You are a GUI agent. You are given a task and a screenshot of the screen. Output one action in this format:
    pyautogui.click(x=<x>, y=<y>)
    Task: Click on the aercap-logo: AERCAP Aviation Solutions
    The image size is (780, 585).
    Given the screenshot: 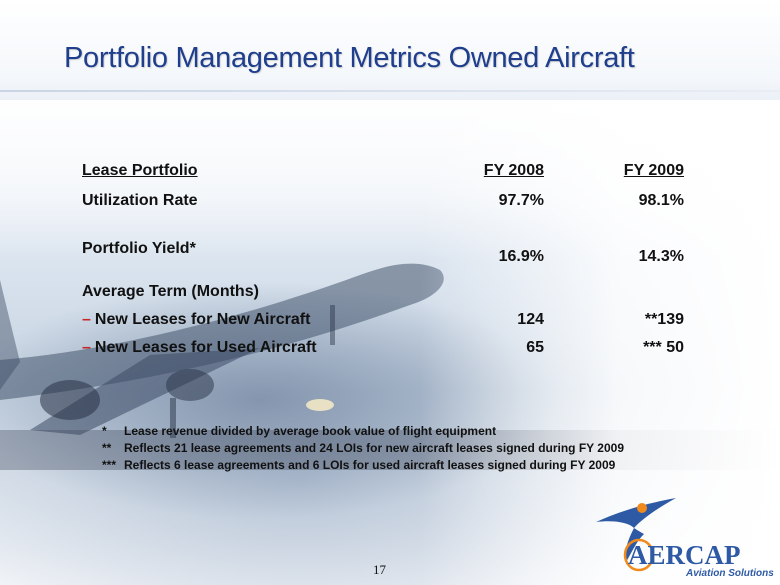 What is the action you would take?
    pyautogui.click(x=683, y=537)
    